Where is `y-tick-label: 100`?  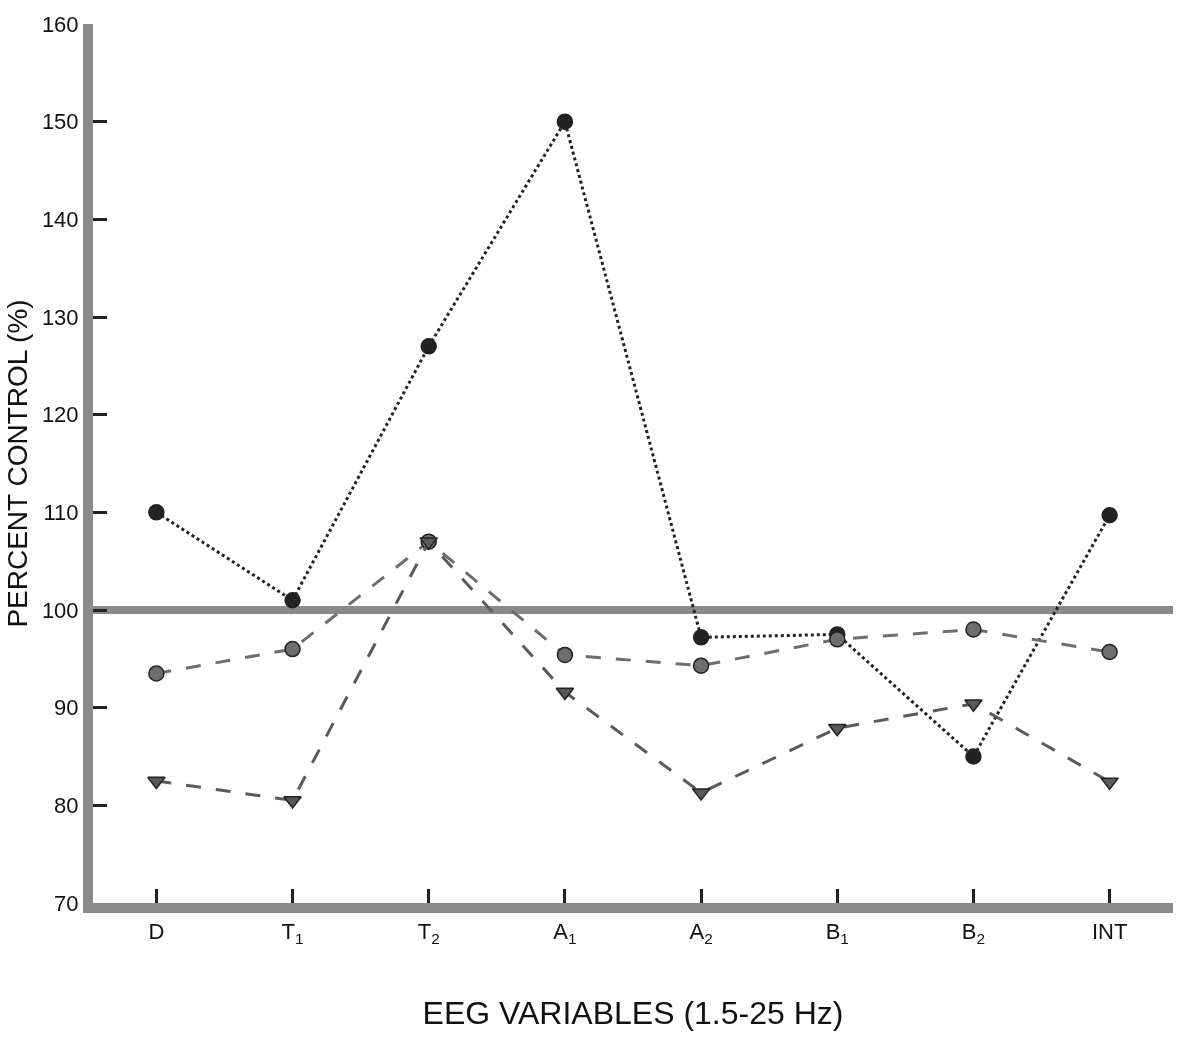 y-tick-label: 100 is located at coordinates (60, 610).